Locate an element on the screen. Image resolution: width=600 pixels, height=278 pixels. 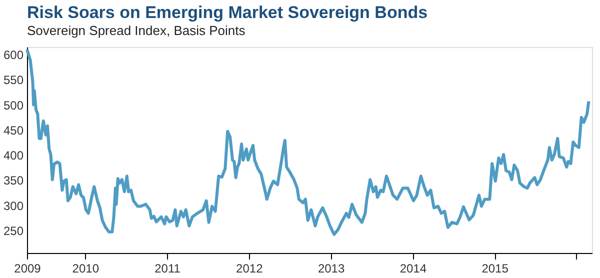
x-tick-label: 2015 is located at coordinates (495, 269).